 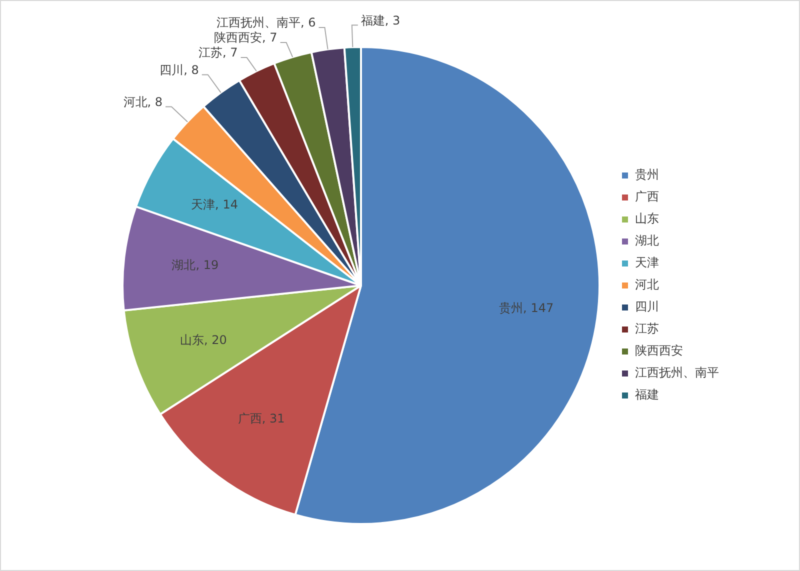 I want to click on data-label: 河北, 8, so click(x=143, y=101).